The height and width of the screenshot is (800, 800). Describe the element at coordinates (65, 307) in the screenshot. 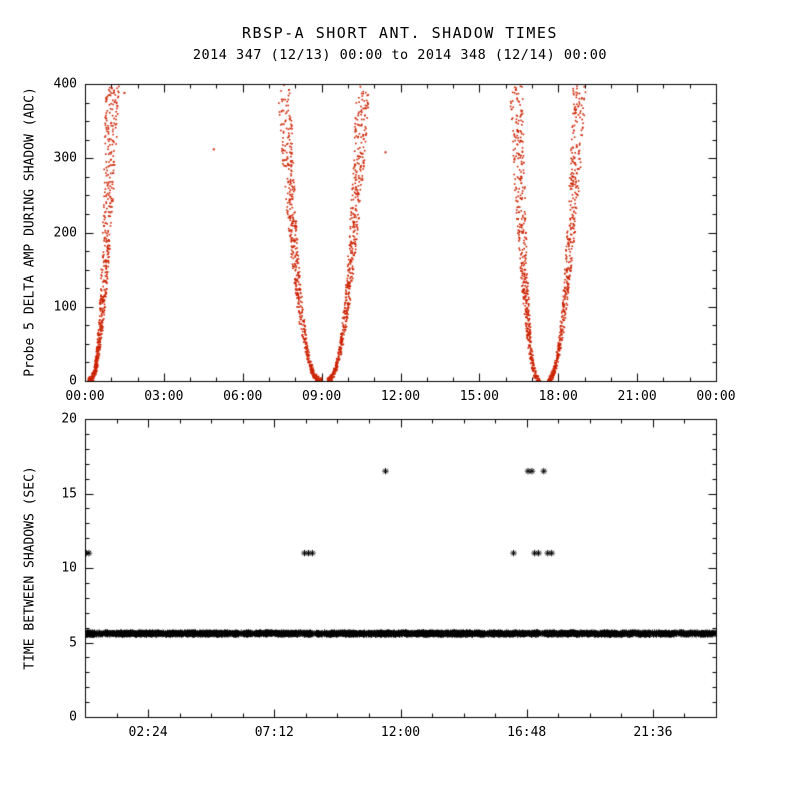

I see `top-y-tick-label: 100` at that location.